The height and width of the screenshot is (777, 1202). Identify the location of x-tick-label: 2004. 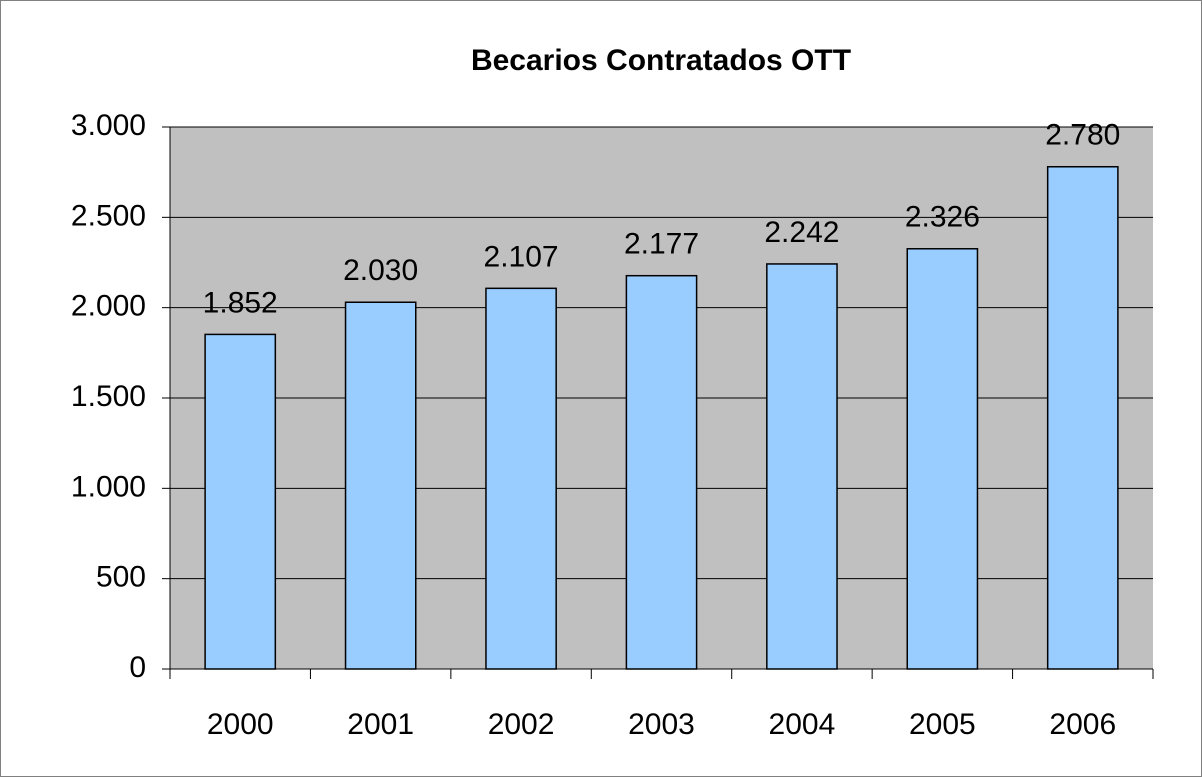
(802, 724).